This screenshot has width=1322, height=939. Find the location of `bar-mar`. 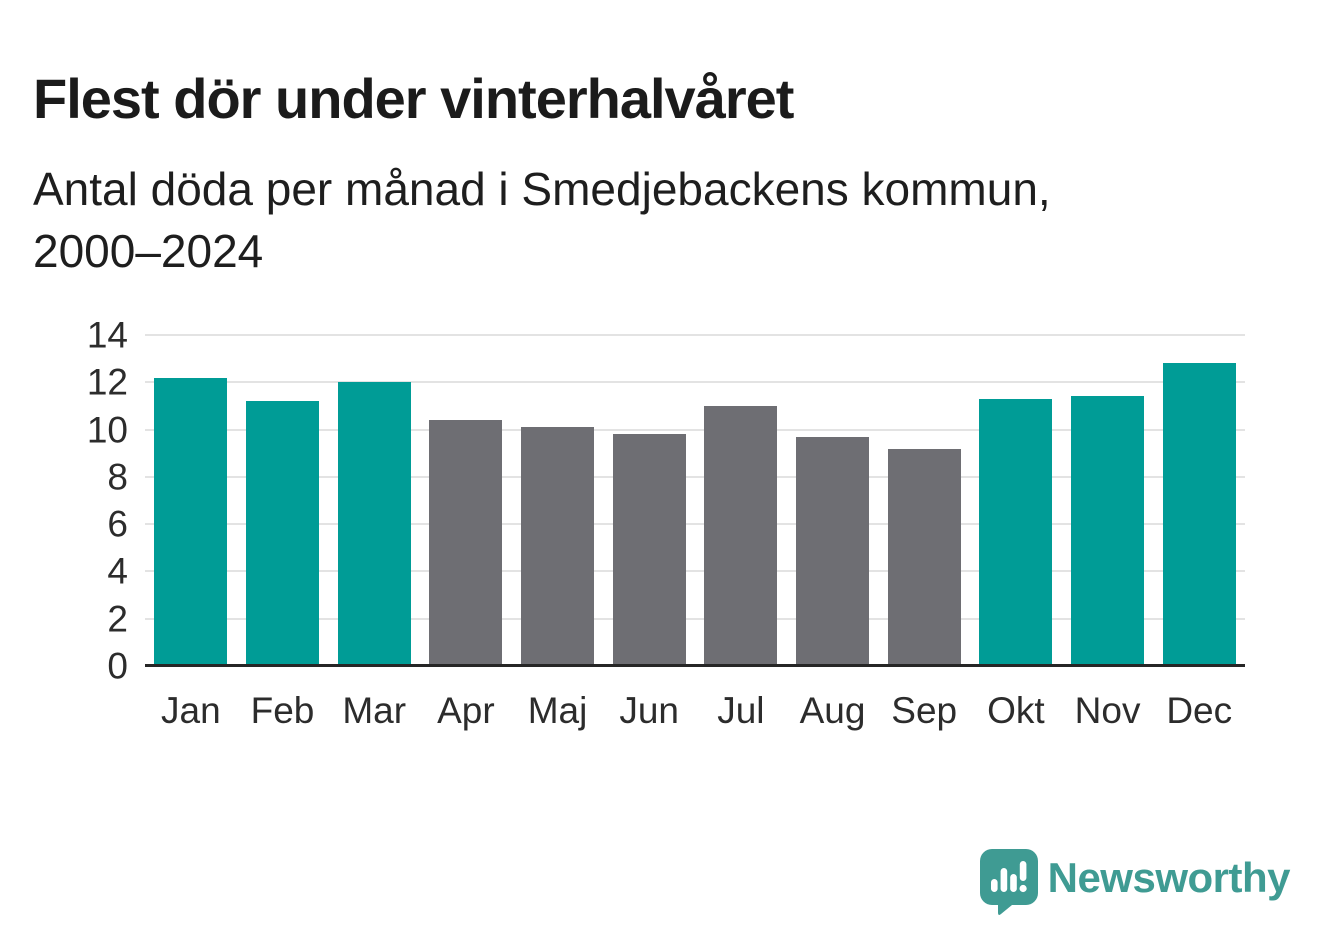

bar-mar is located at coordinates (374, 524).